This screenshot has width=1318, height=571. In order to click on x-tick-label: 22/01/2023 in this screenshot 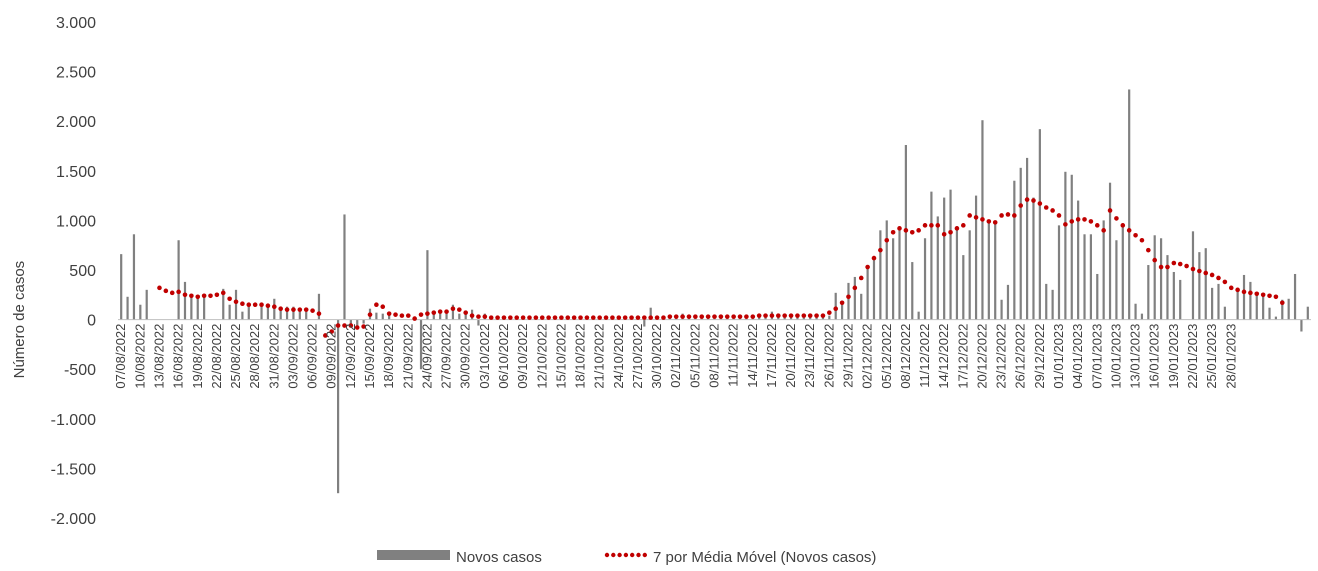, I will do `click(1192, 356)`.